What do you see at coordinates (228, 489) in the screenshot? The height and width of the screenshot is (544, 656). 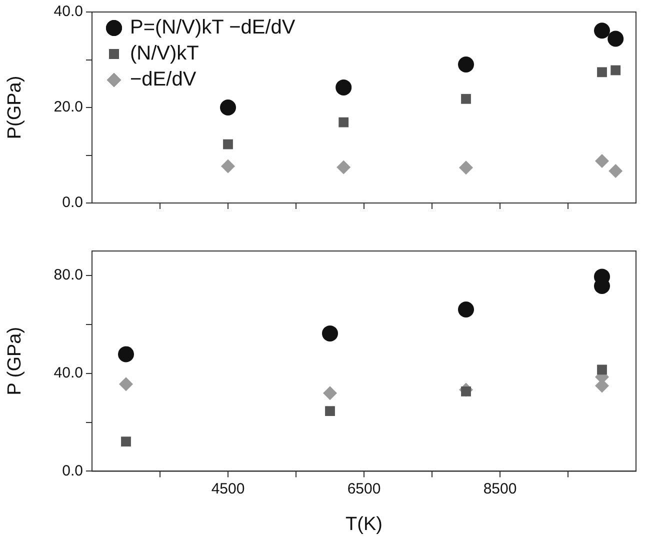 I see `x-tick-label: 4500` at bounding box center [228, 489].